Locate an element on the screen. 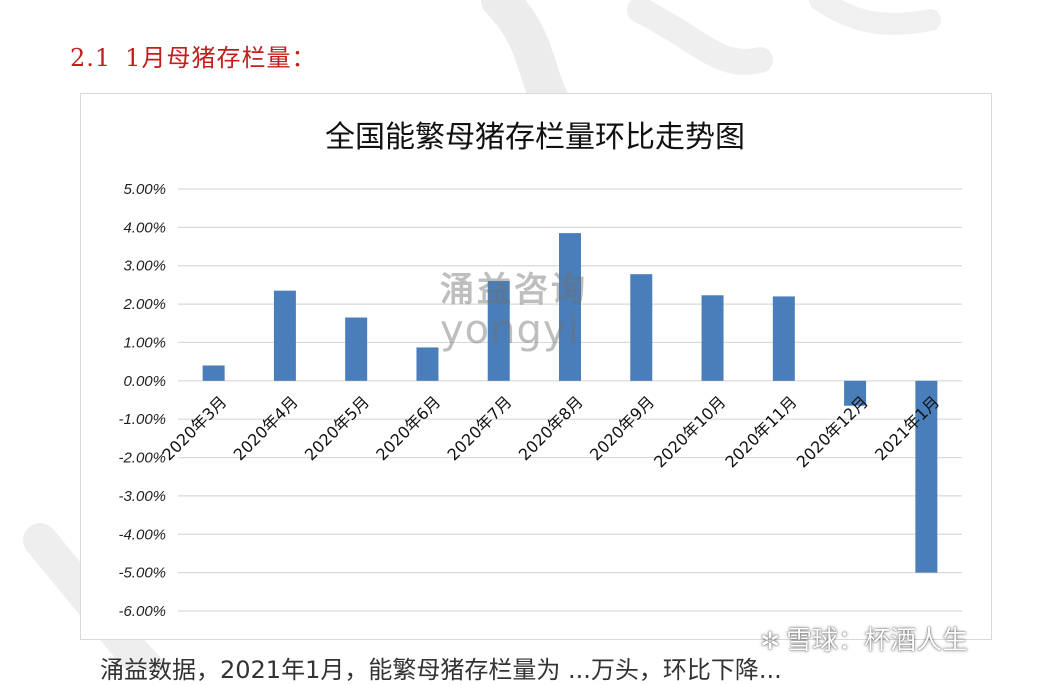  y-tick-label: 4.00% is located at coordinates (144, 227).